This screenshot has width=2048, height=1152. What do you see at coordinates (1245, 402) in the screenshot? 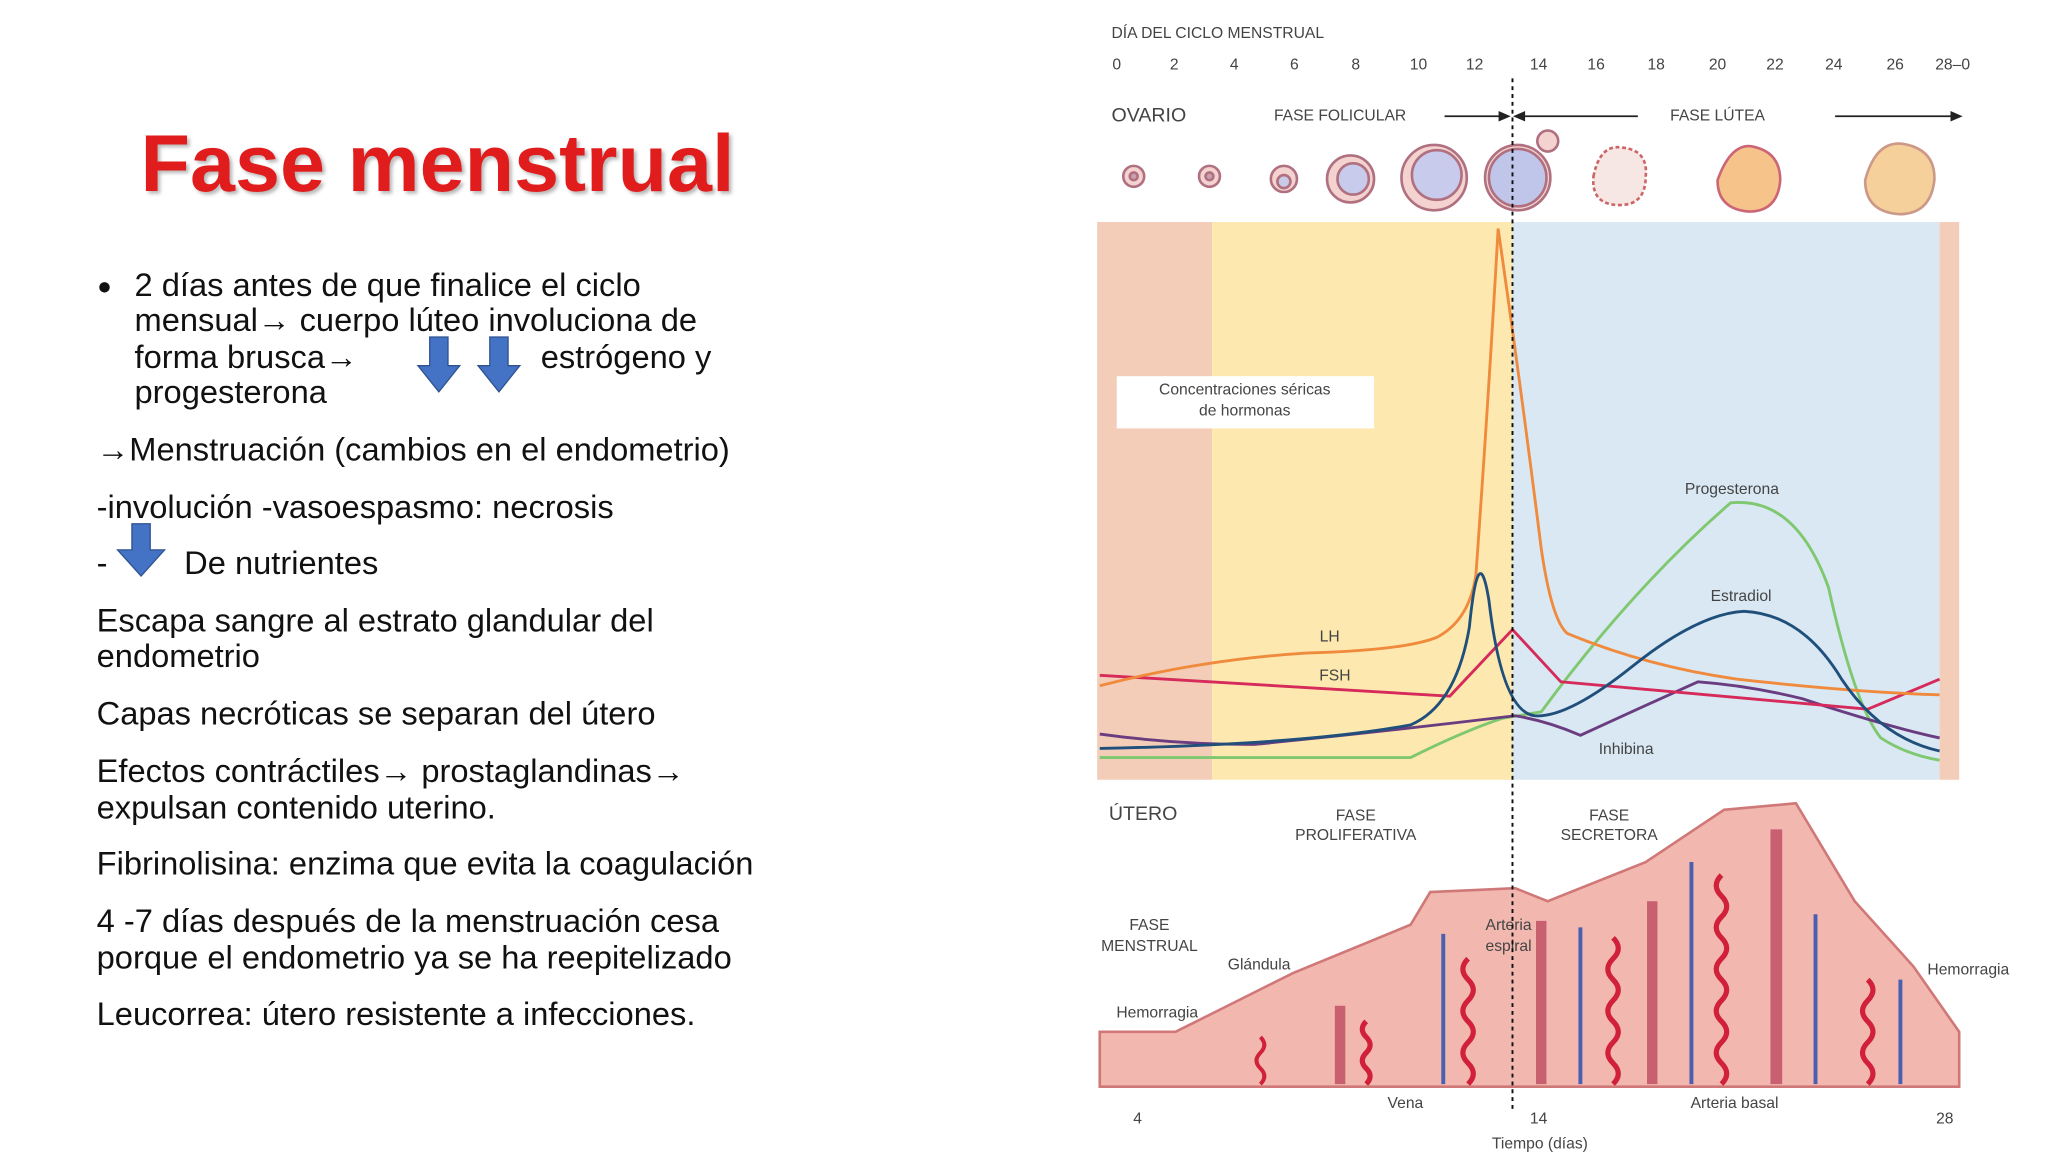
I see `legend-box` at bounding box center [1245, 402].